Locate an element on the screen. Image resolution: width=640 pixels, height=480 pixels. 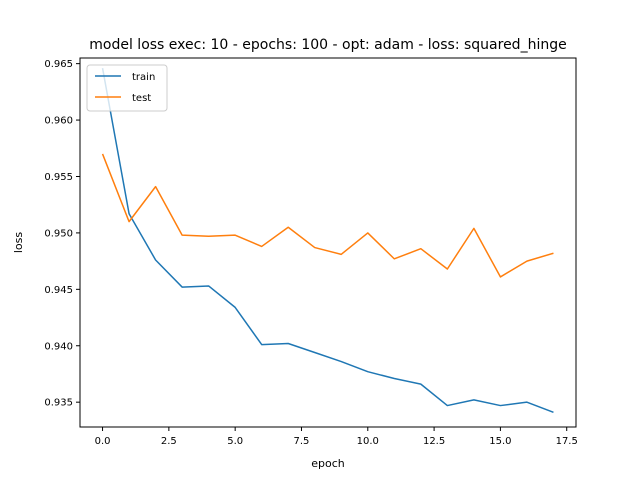
x-tick-label: 0.0 is located at coordinates (103, 441).